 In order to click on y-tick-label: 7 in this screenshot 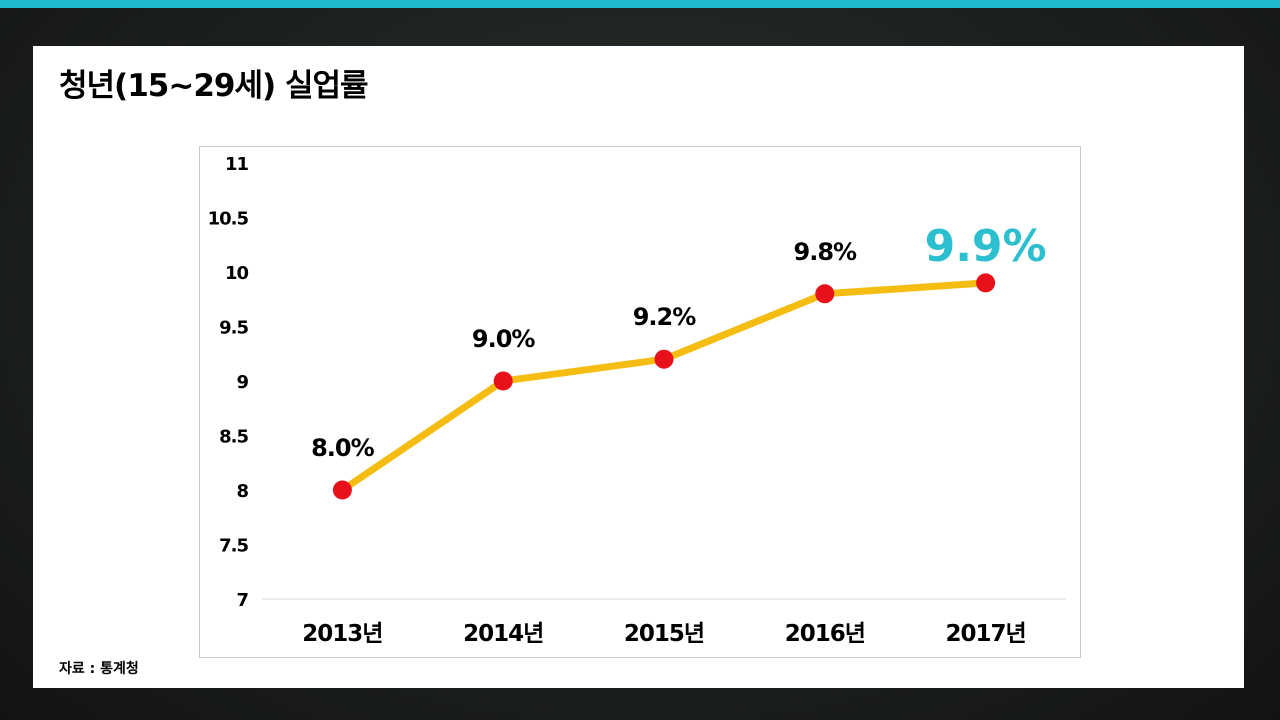, I will do `click(242, 600)`.